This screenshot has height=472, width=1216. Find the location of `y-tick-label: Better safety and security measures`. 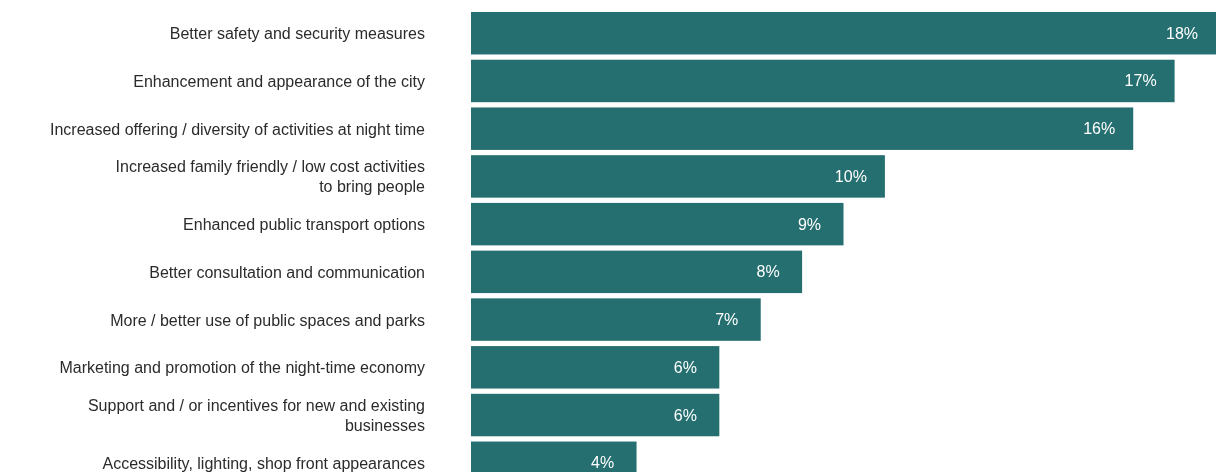

y-tick-label: Better safety and security measures is located at coordinates (297, 33).